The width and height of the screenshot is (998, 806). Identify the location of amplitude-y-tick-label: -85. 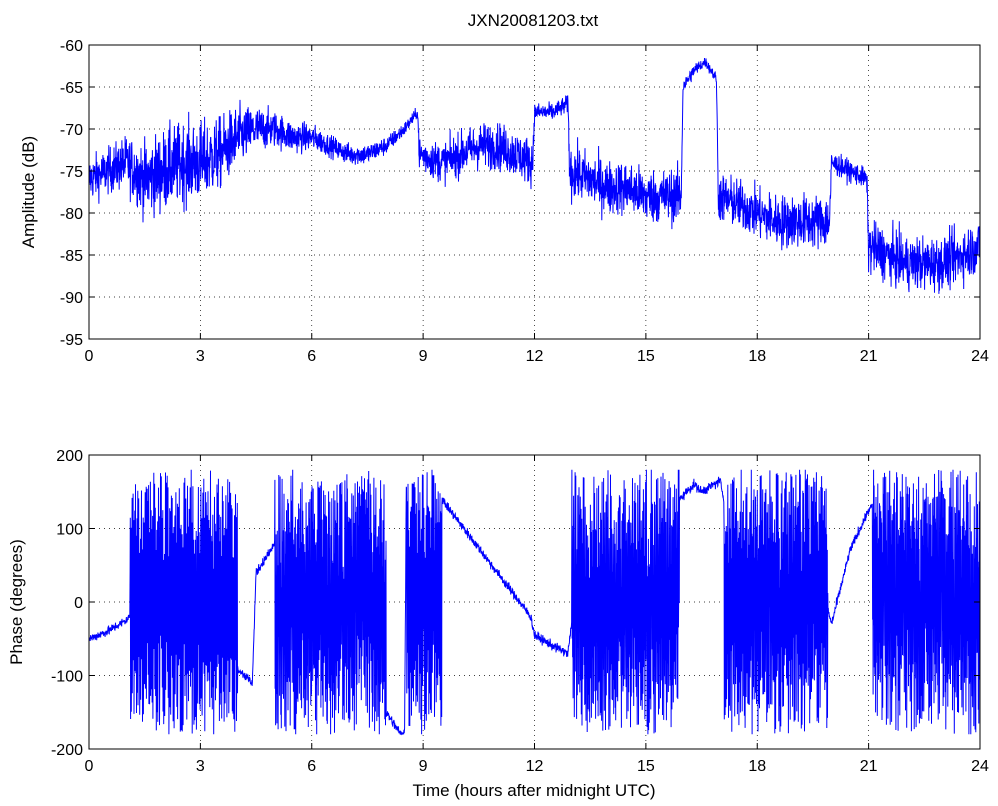
(71, 256).